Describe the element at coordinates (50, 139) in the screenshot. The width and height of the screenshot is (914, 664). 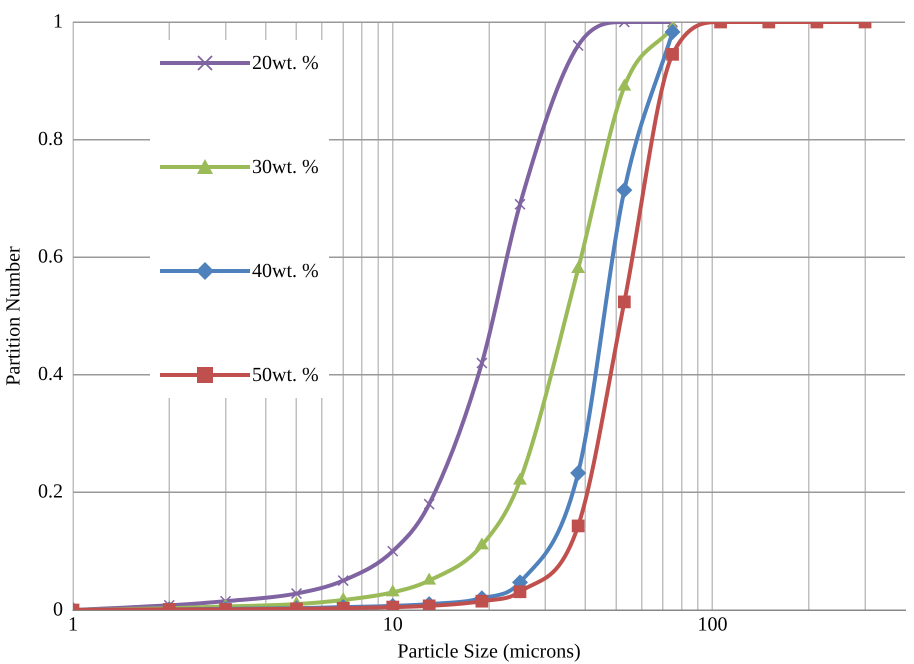
I see `y-tick-label: 0.8` at that location.